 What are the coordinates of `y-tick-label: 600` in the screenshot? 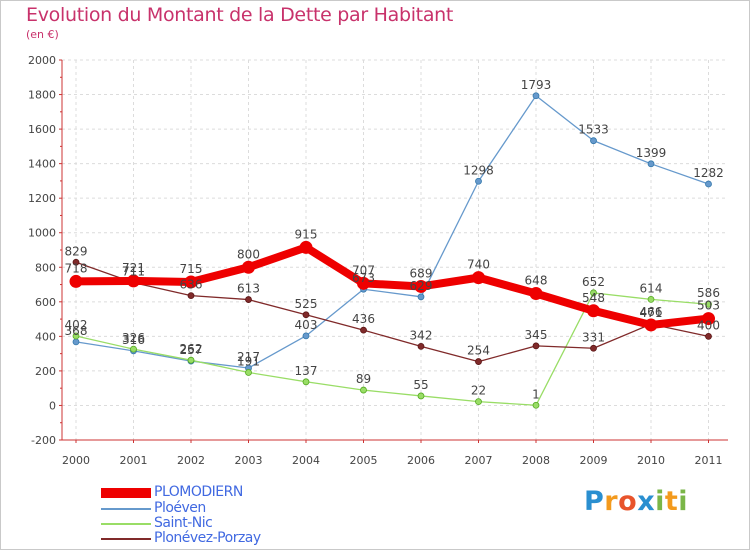 It's located at (45, 302).